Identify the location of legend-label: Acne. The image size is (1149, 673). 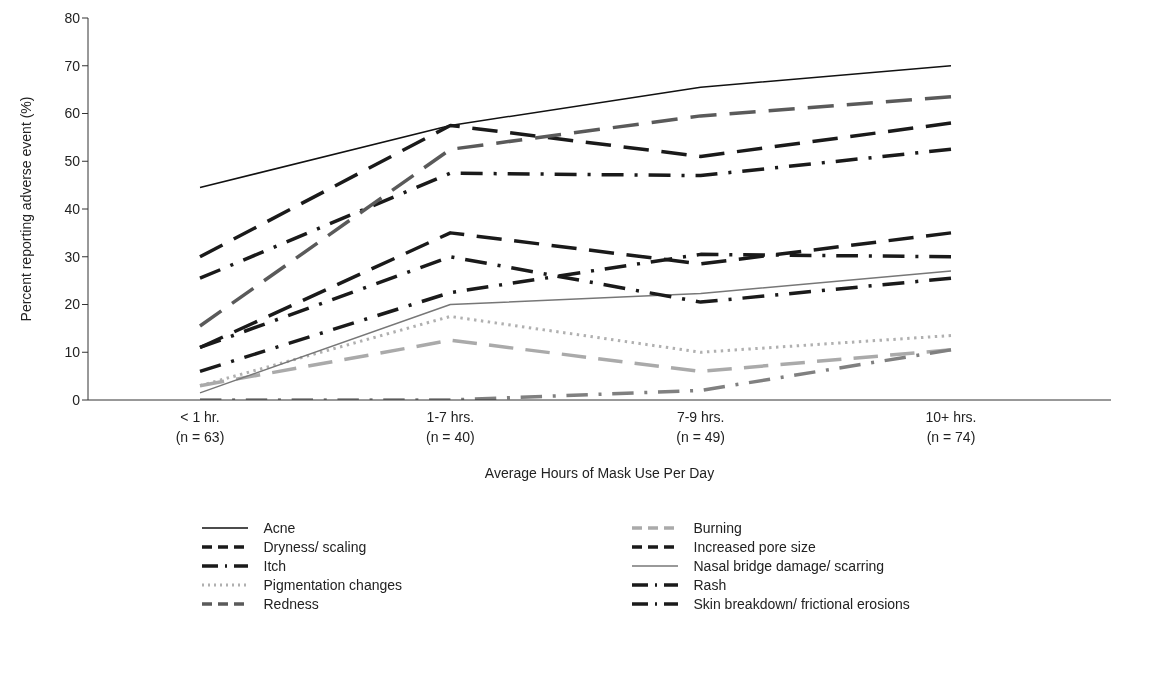
(279, 527).